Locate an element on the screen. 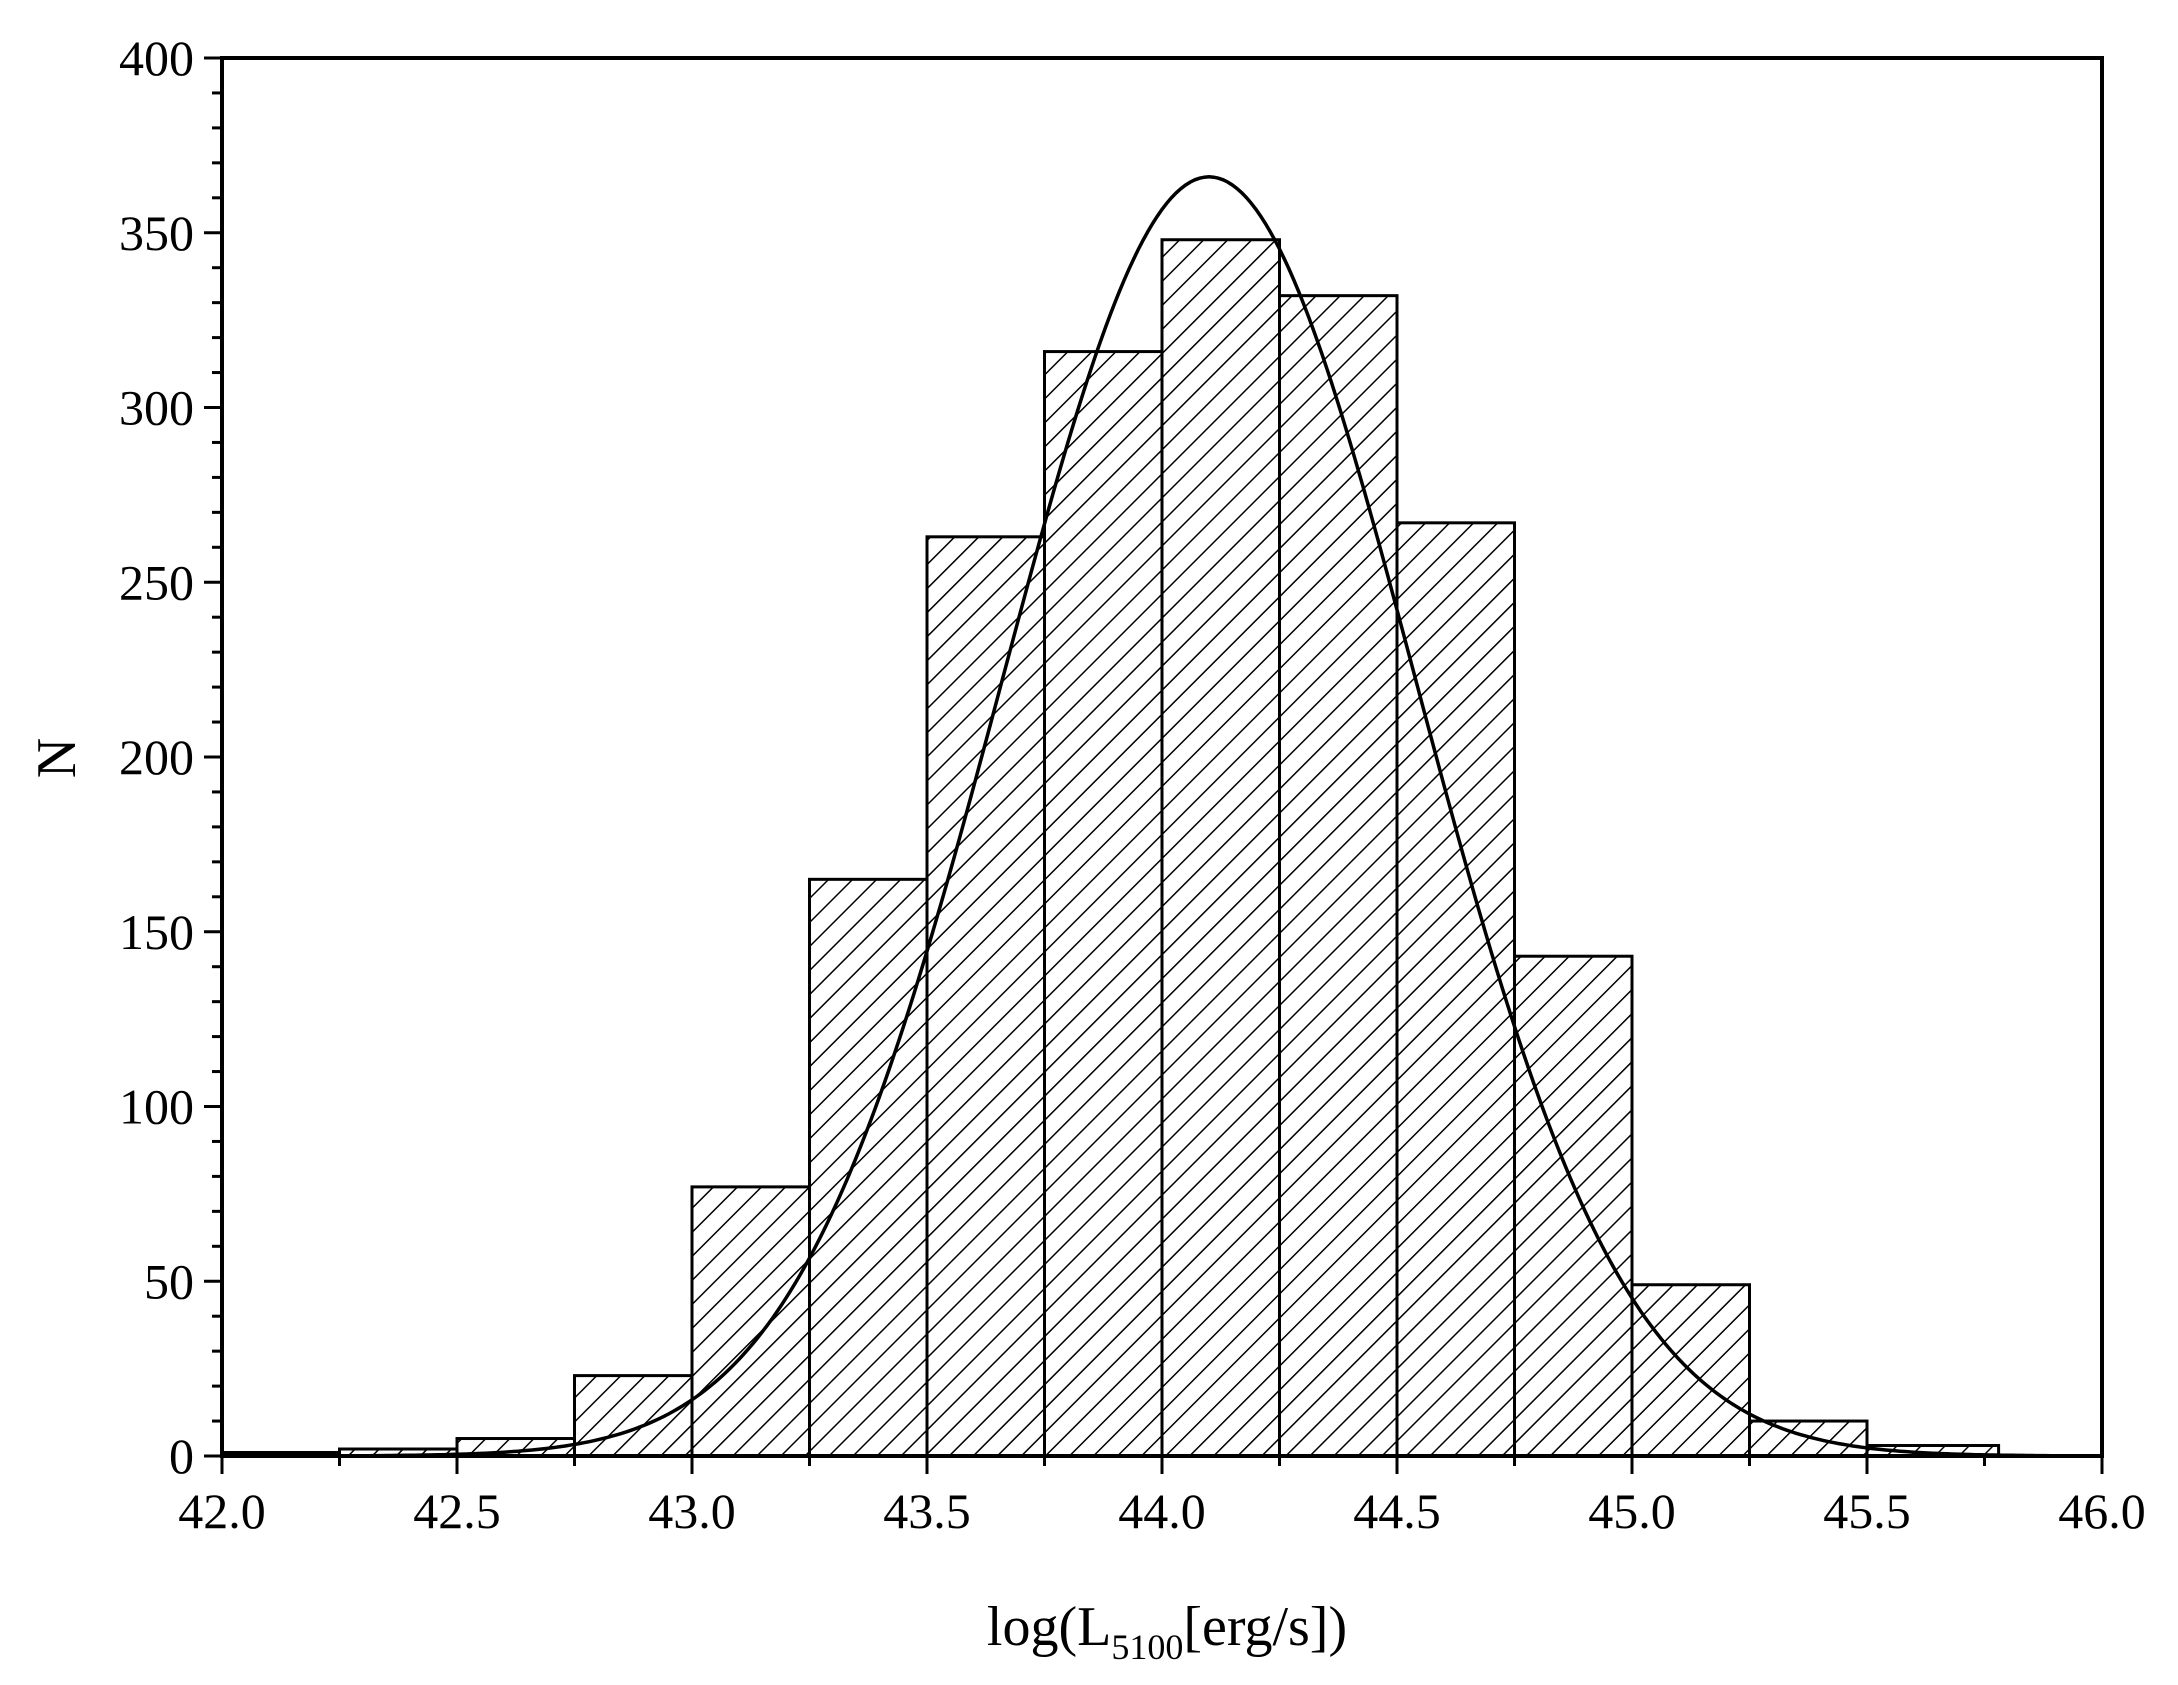 Image resolution: width=2178 pixels, height=1685 pixels. x-axis-label-prefix: log(L is located at coordinates (1049, 1627).